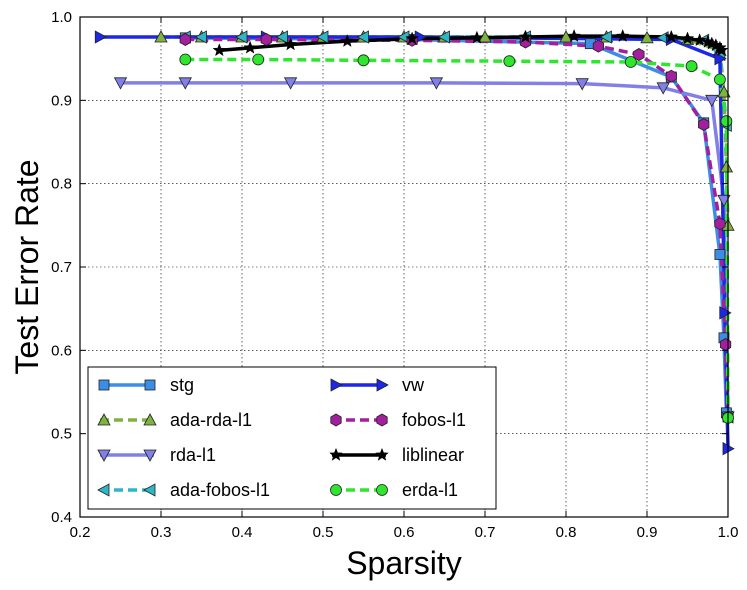 The height and width of the screenshot is (590, 747). Describe the element at coordinates (211, 420) in the screenshot. I see `legend-label: ada-rda-l1` at that location.